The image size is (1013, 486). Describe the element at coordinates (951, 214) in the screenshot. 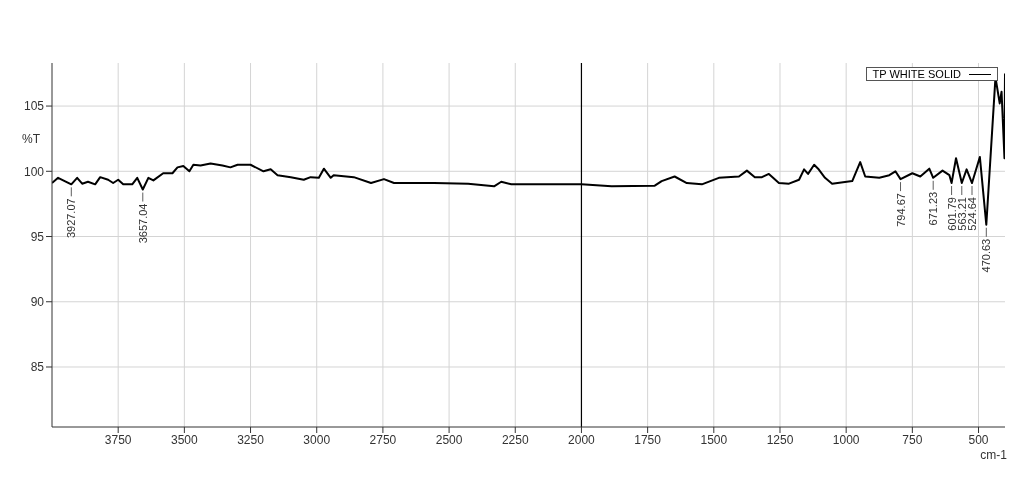

I see `annotation: 601.79` at that location.